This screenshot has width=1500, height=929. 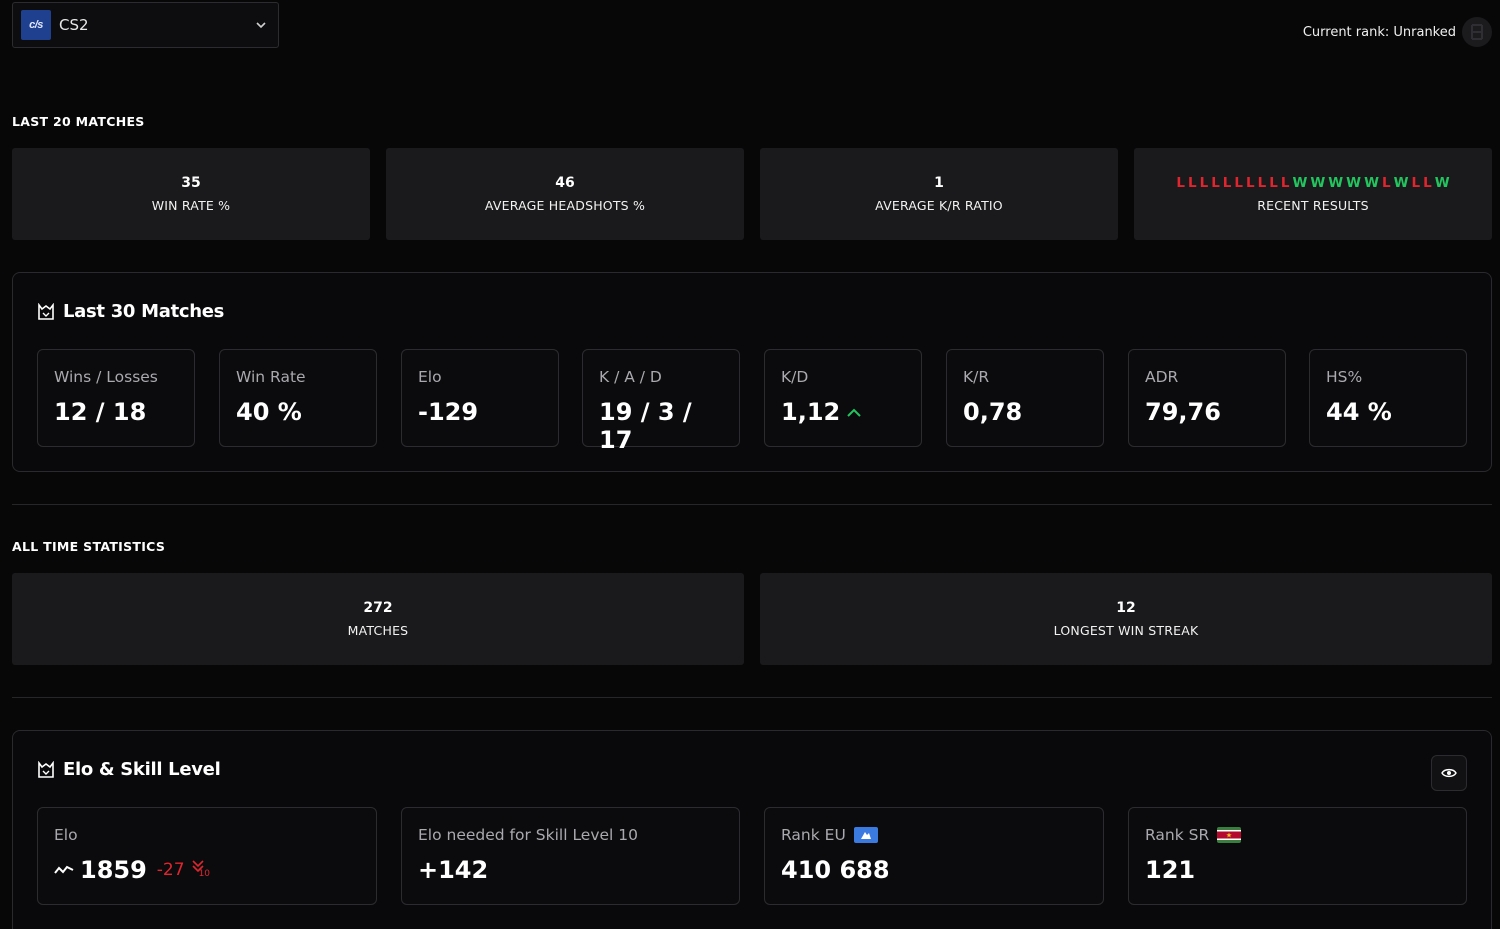 I want to click on skill-level-down-icon: 10, so click(x=201, y=870).